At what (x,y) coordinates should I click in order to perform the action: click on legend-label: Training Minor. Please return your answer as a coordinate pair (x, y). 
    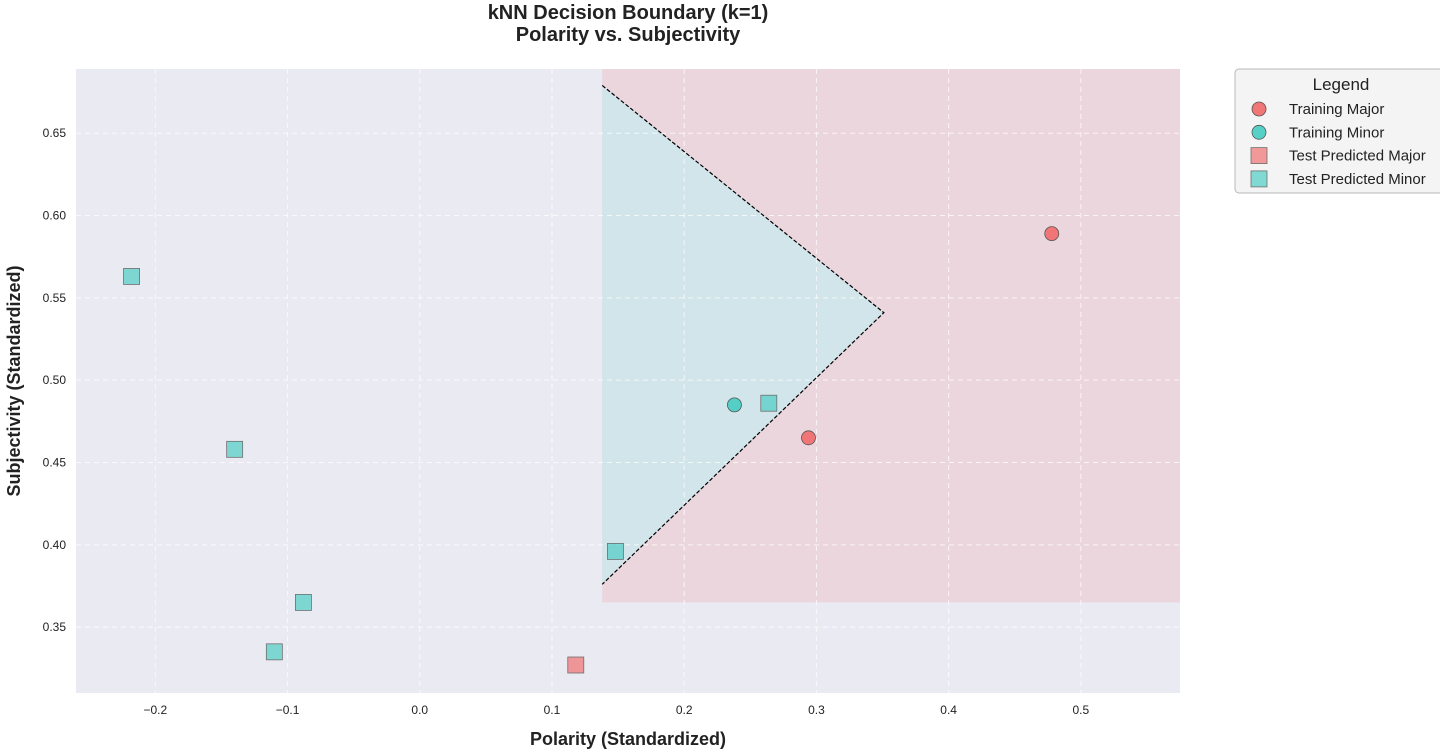
    Looking at the image, I should click on (1336, 132).